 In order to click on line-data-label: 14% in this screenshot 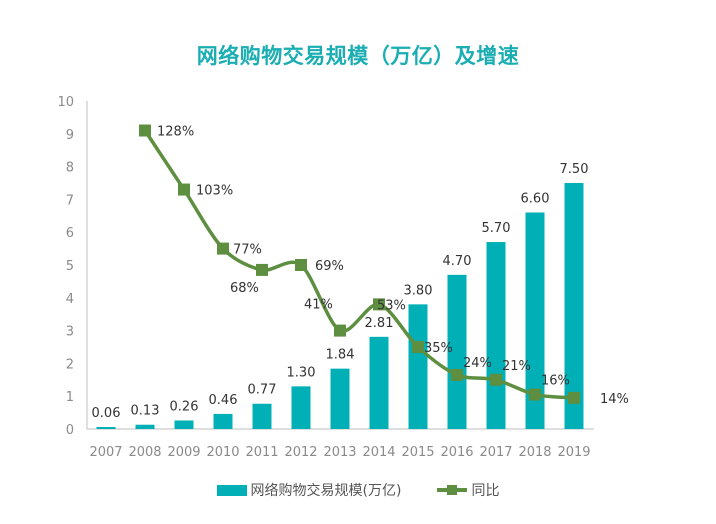, I will do `click(614, 399)`.